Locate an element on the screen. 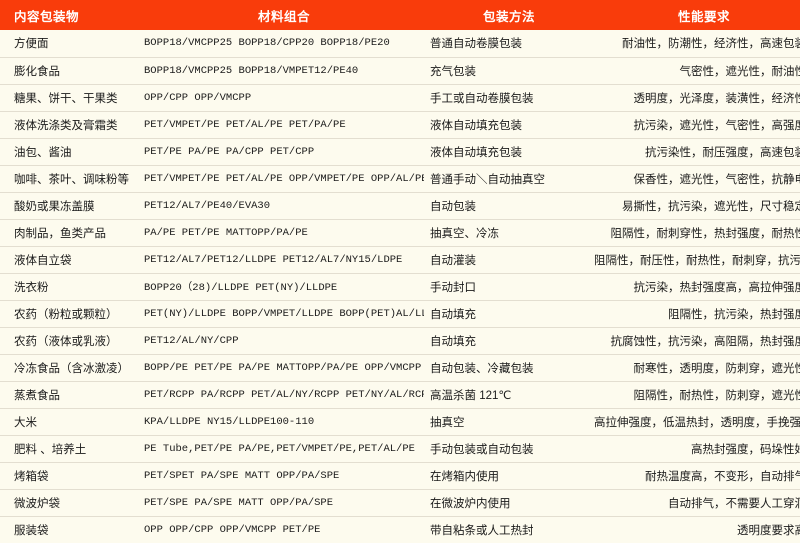 The image size is (800, 543). cell-method: 手动封口 is located at coordinates (453, 287).